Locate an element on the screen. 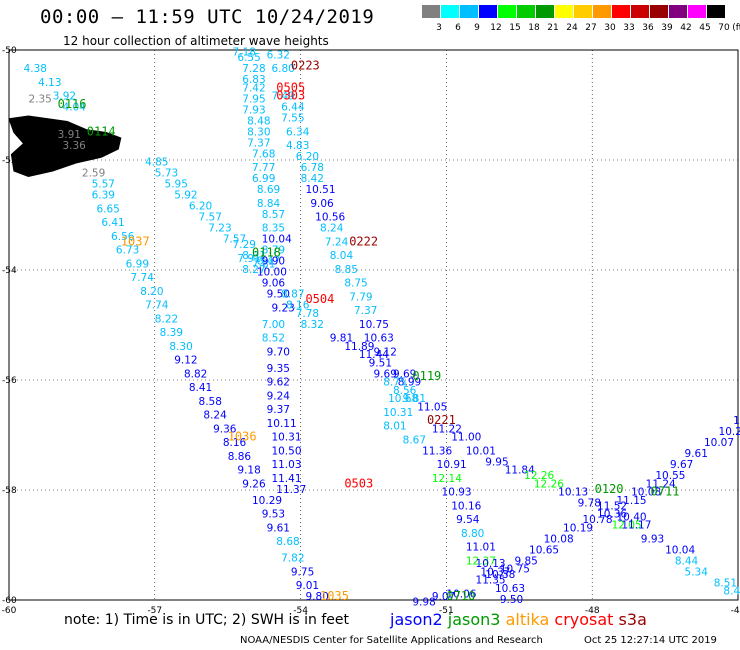  lon-tick-label: -54 is located at coordinates (300, 611).